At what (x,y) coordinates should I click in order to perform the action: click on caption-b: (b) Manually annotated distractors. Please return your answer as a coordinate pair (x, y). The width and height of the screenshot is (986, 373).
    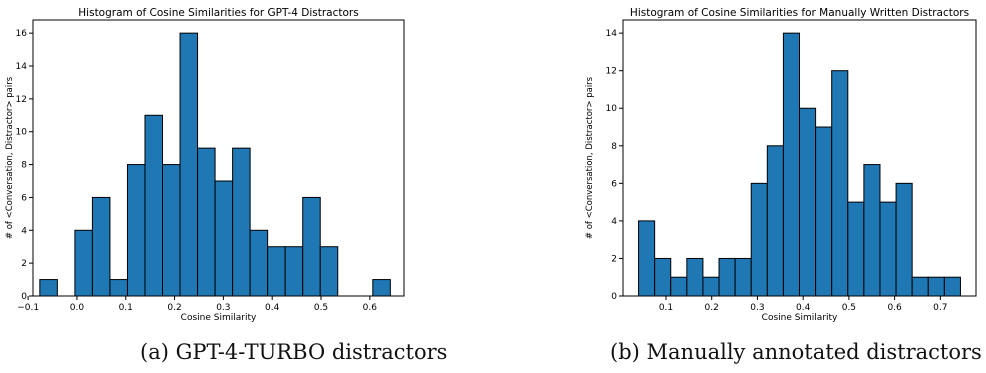
    Looking at the image, I should click on (796, 352).